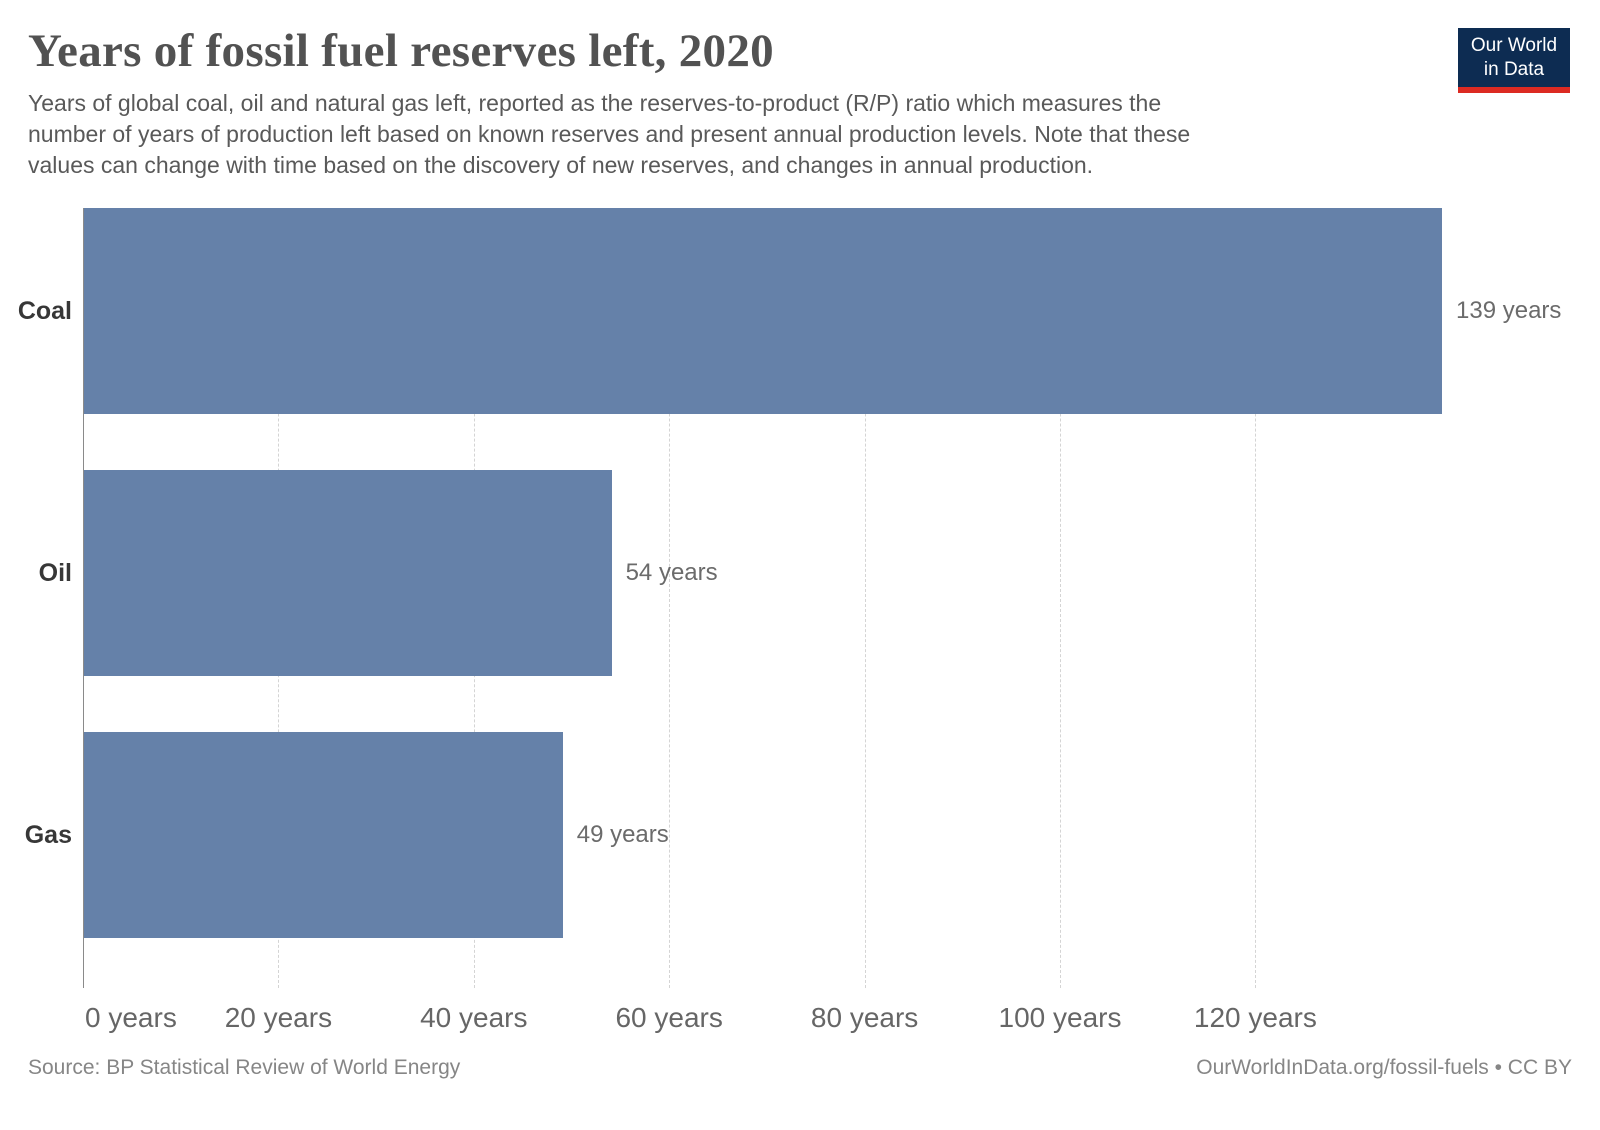 The width and height of the screenshot is (1600, 1130). I want to click on value-label-gas: 49 years, so click(622, 834).